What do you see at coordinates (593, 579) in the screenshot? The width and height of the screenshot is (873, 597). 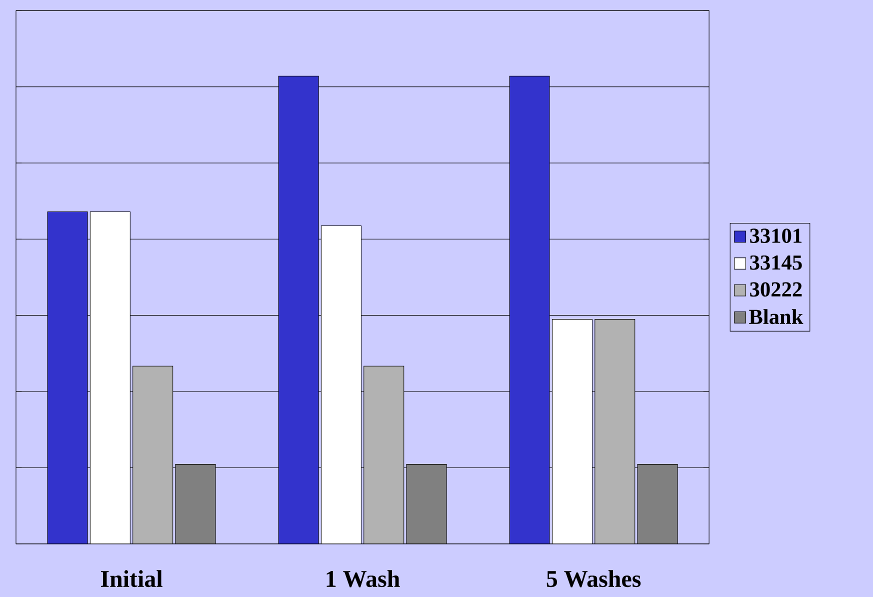 I see `x-tick-label: 5 Washes` at bounding box center [593, 579].